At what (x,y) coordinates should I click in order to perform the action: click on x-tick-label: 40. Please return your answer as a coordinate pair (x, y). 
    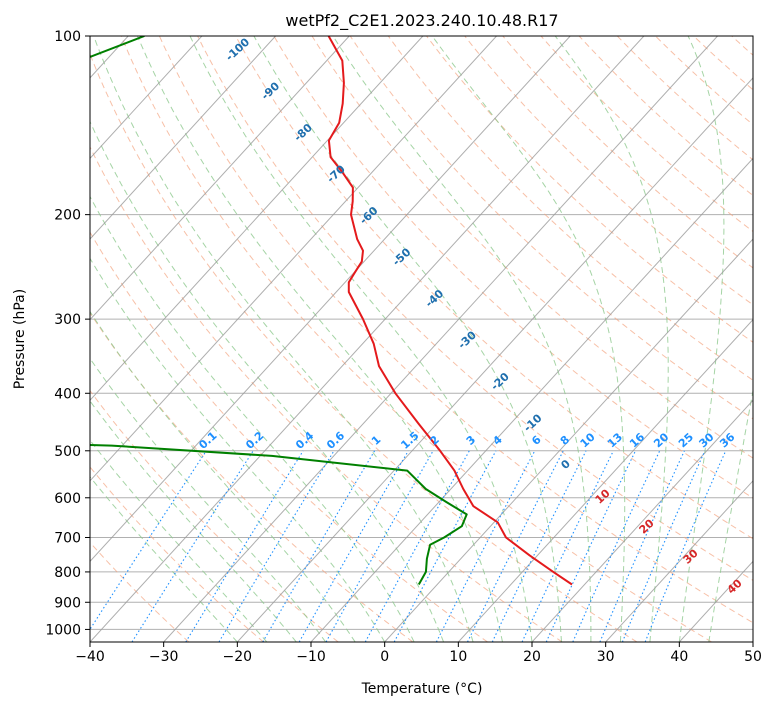
    Looking at the image, I should click on (679, 657).